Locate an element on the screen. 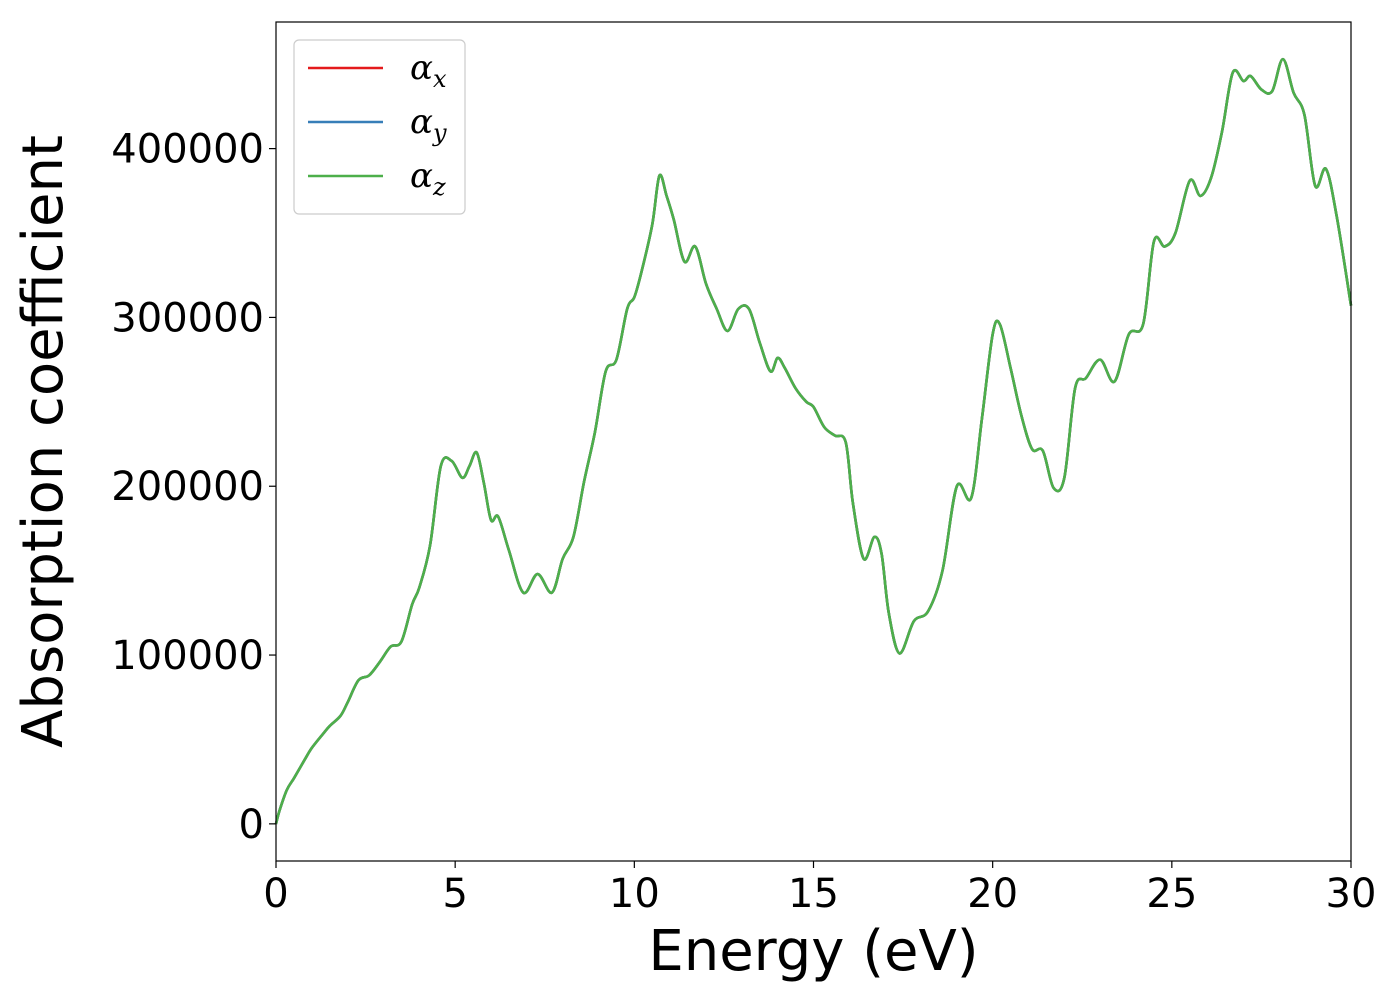 The width and height of the screenshot is (1400, 1000). y-tick-label: 400000 is located at coordinates (187, 150).